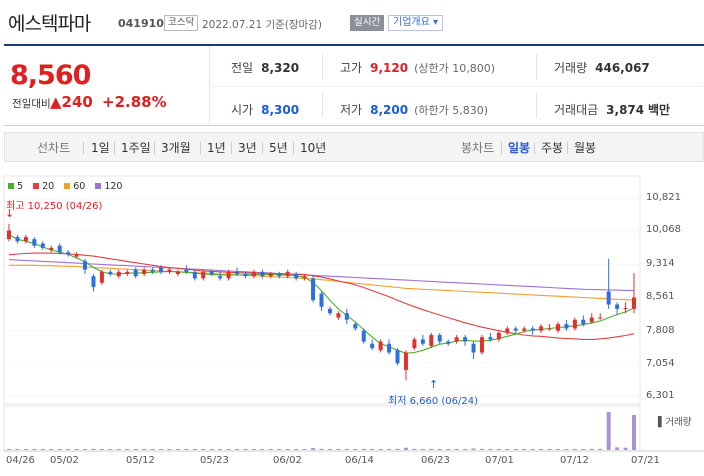 The image size is (704, 476). I want to click on tab-10years: 10년, so click(313, 148).